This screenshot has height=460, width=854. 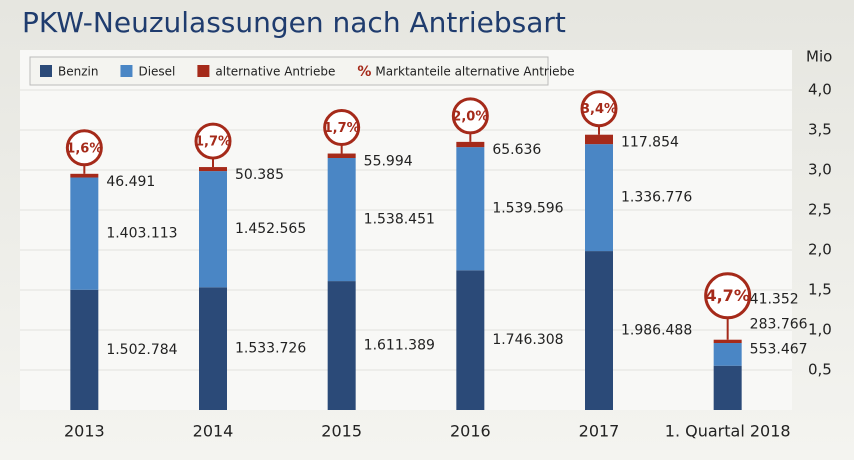 I want to click on legend-symbol: %, so click(x=364, y=72).